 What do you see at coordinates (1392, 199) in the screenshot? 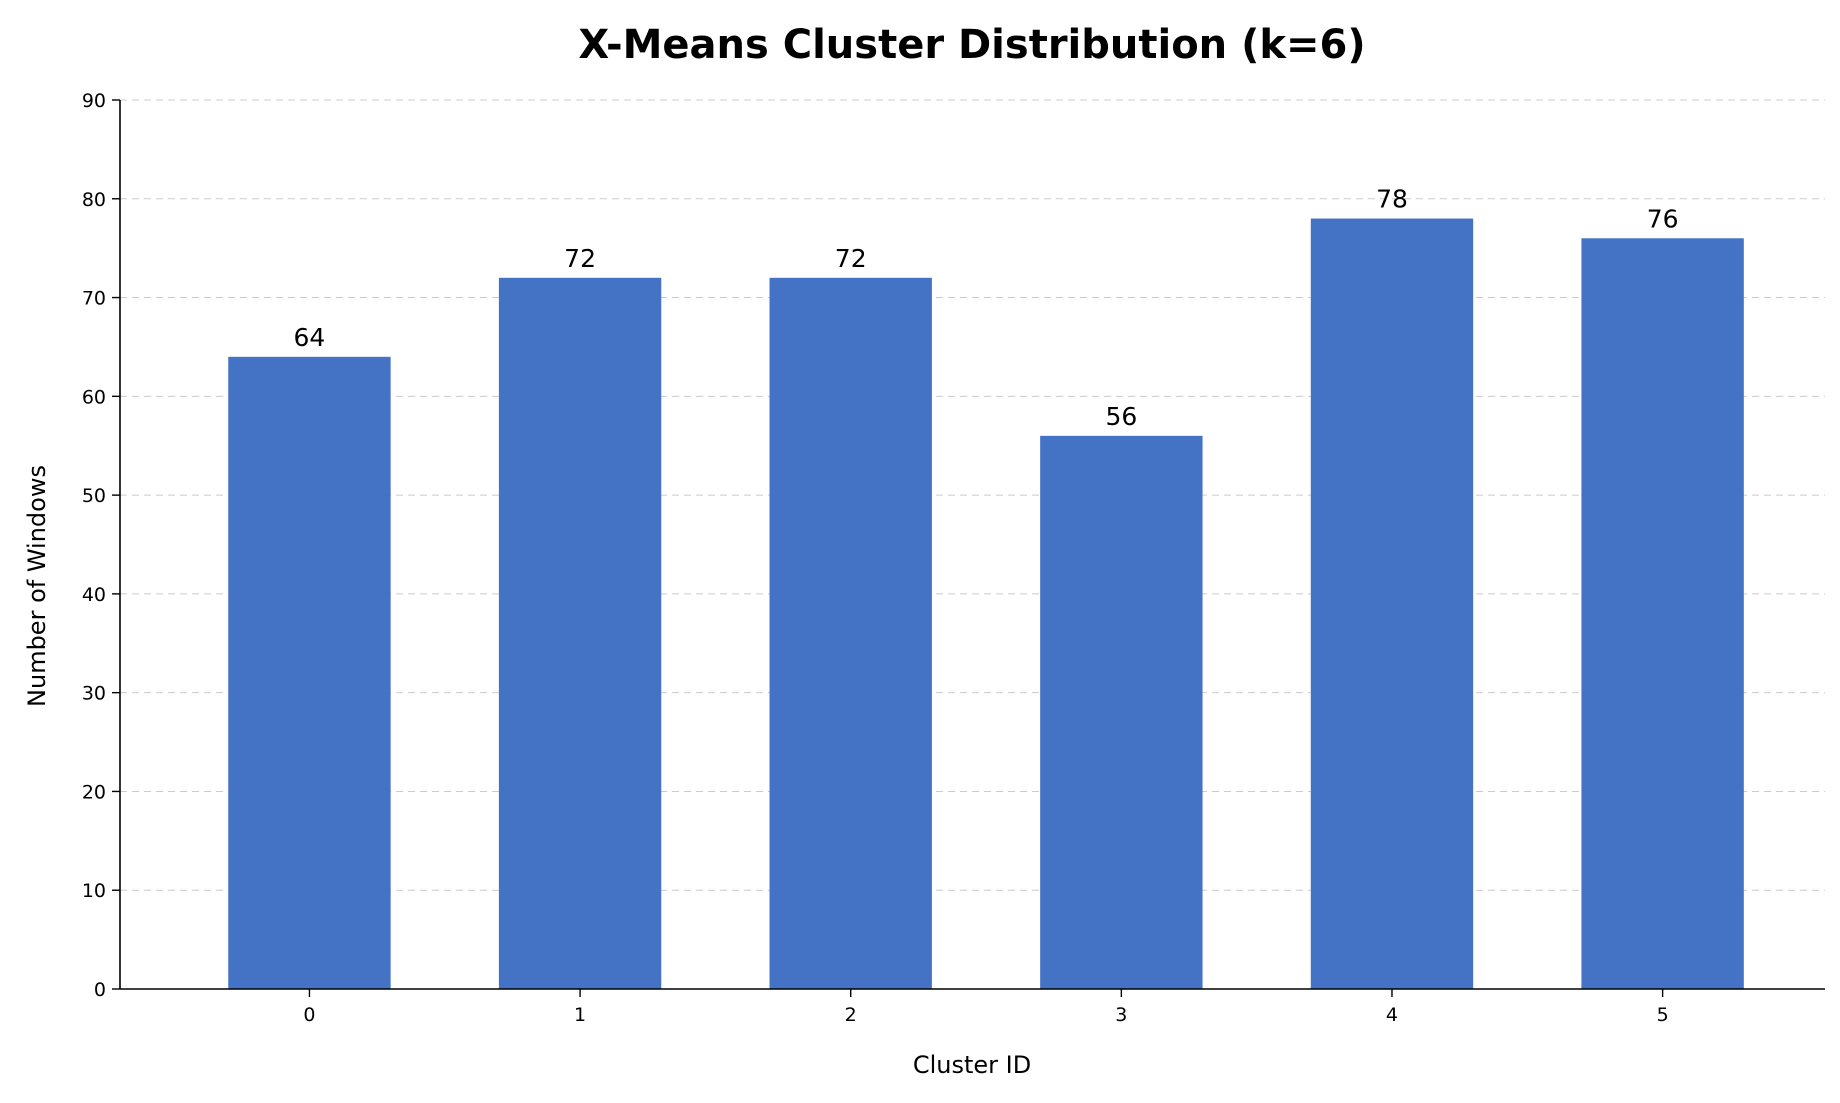
I see `data-label: 78` at bounding box center [1392, 199].